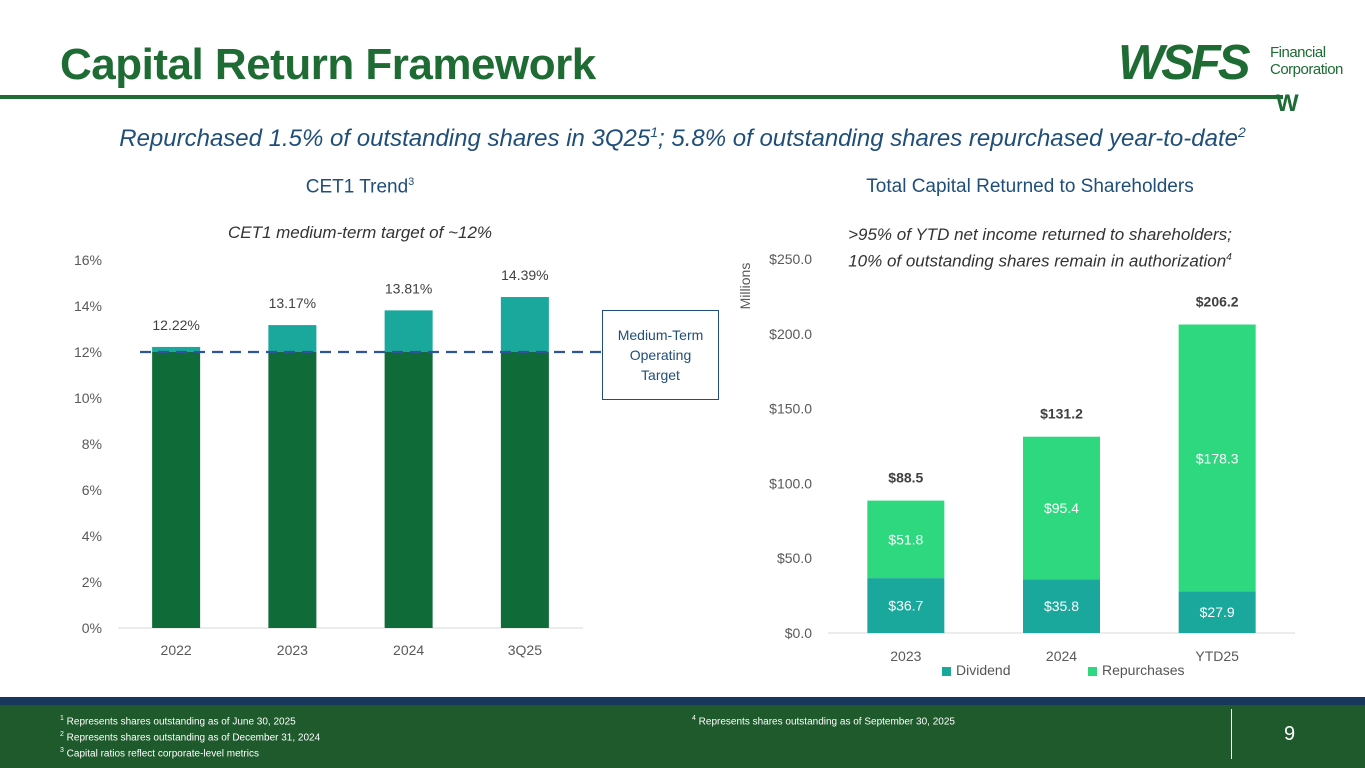 The height and width of the screenshot is (768, 1365). Describe the element at coordinates (292, 650) in the screenshot. I see `cet1-x-tick-label: 2023` at that location.